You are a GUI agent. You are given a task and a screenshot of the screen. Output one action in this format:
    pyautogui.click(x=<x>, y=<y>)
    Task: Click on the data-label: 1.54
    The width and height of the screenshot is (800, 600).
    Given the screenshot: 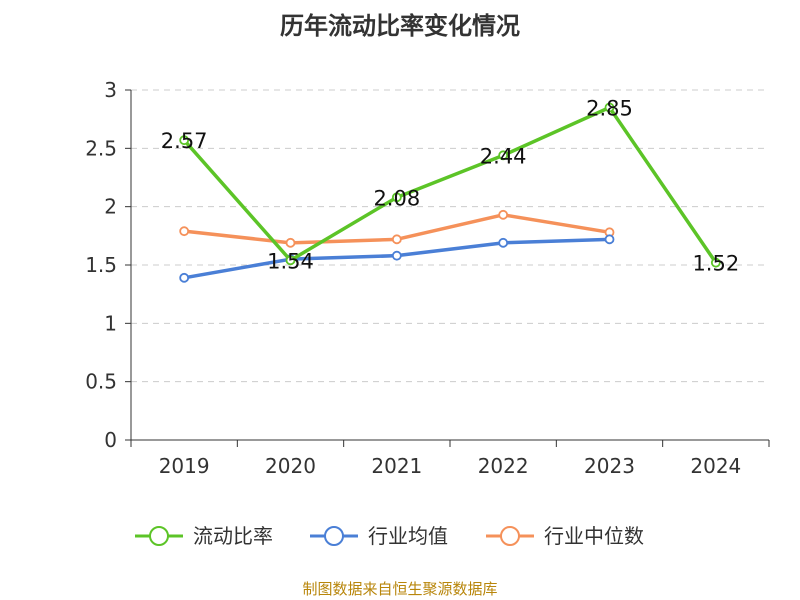 What is the action you would take?
    pyautogui.click(x=290, y=261)
    